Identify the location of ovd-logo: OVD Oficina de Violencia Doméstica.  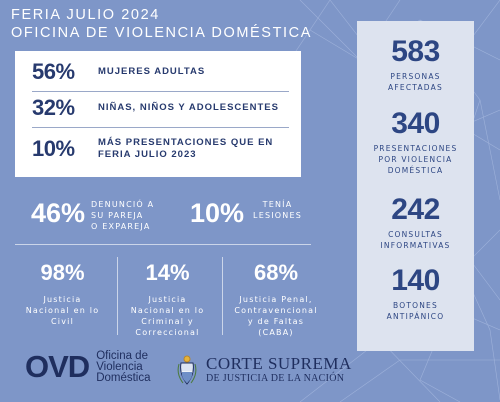
(88, 367).